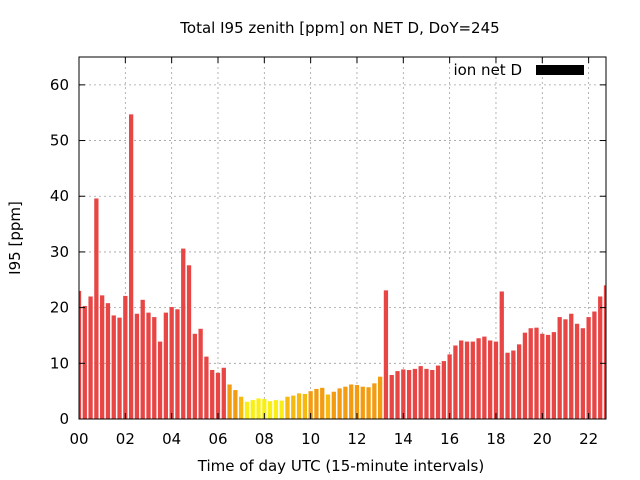  What do you see at coordinates (59, 363) in the screenshot?
I see `y-tick-label: 10` at bounding box center [59, 363].